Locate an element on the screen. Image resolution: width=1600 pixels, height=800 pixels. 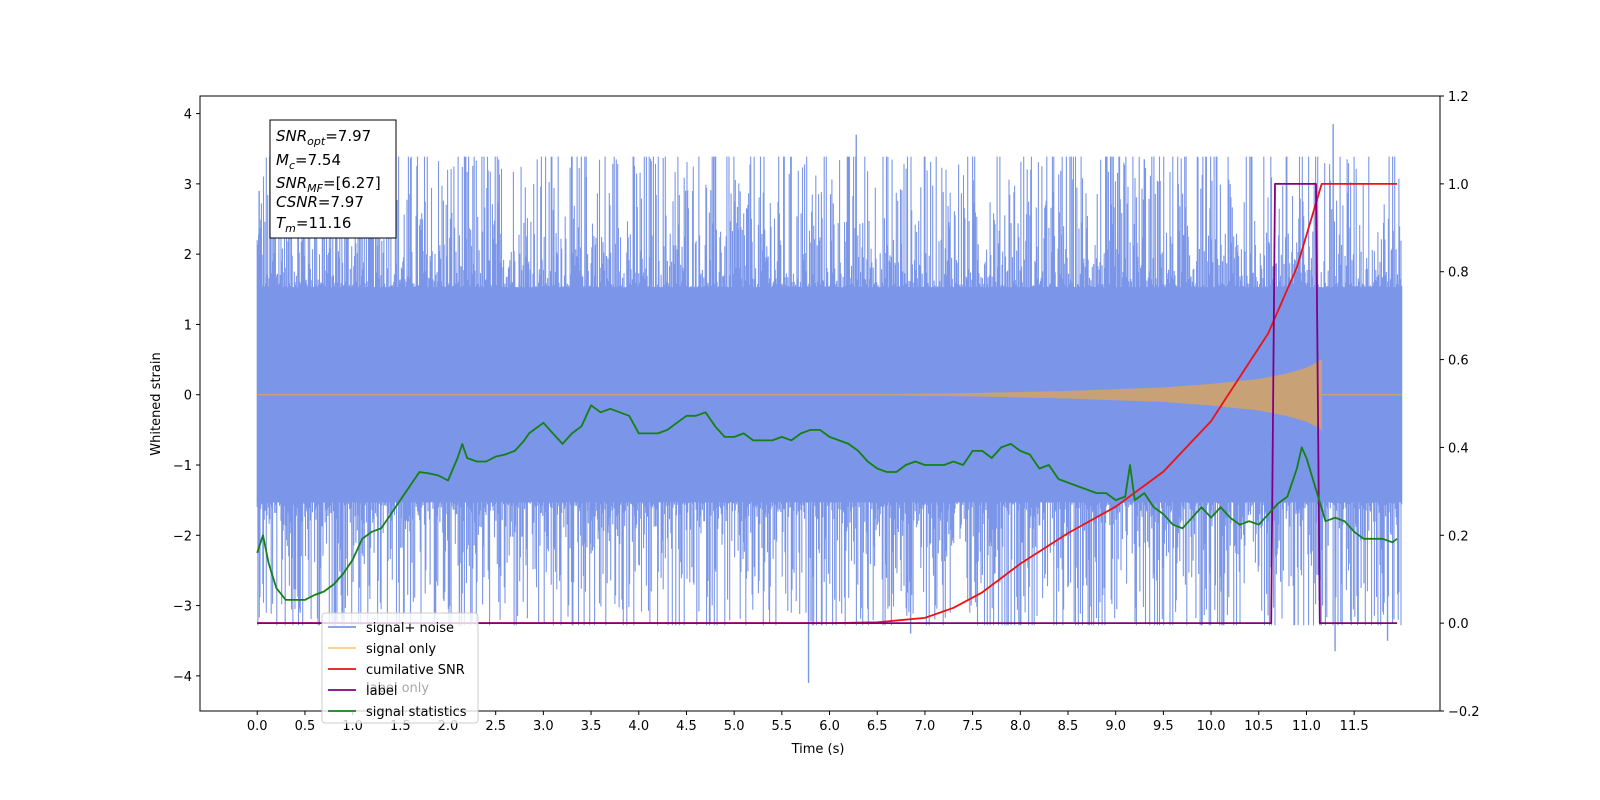
legend-entry: signal+ noise is located at coordinates (410, 628).